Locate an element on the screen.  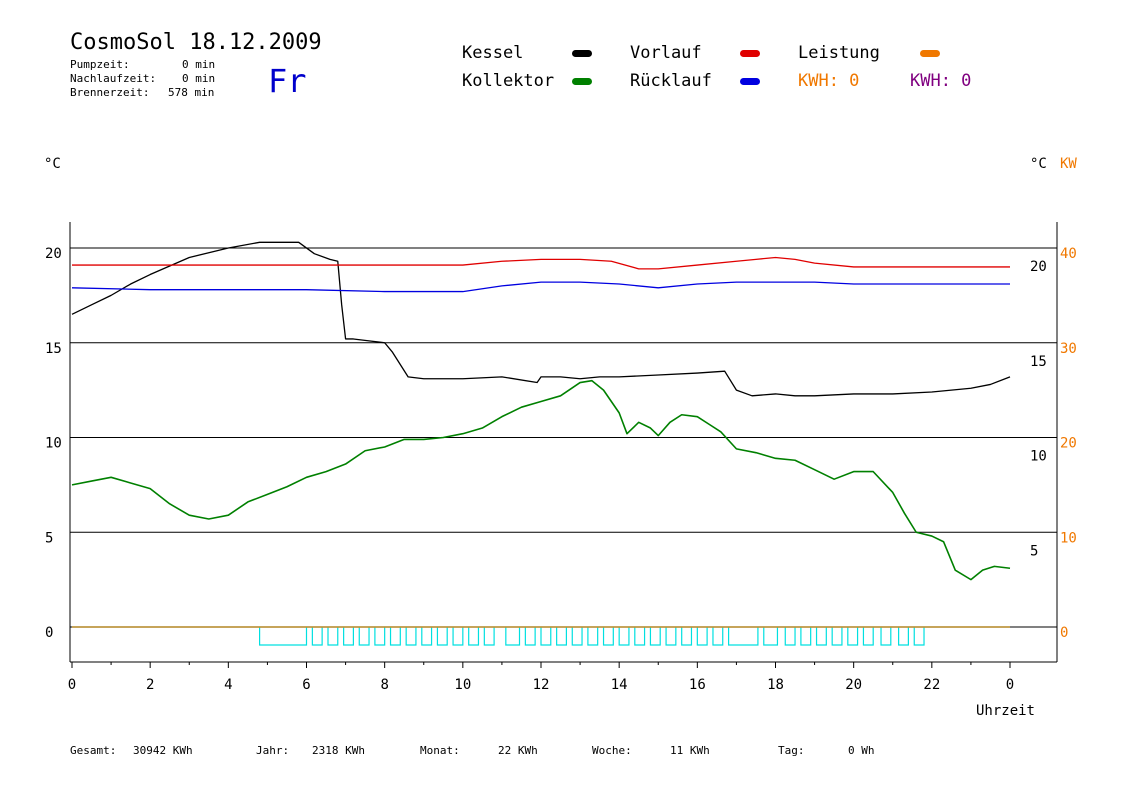
y-right-kw-tick-label: 40 is located at coordinates (1068, 254).